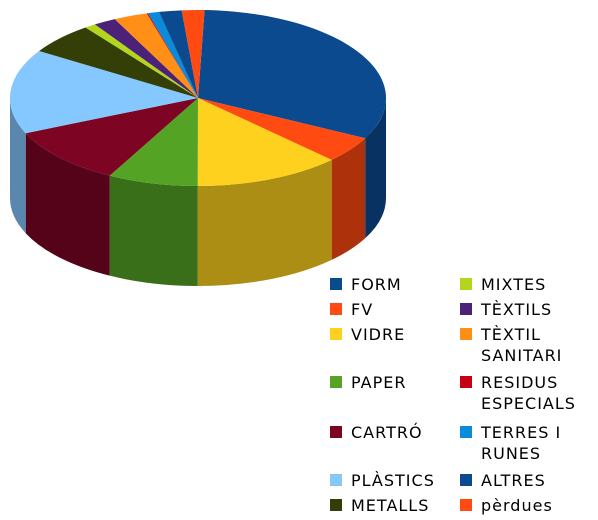 Image resolution: width=598 pixels, height=520 pixels. I want to click on pie-slice-altres, so click(178, 54).